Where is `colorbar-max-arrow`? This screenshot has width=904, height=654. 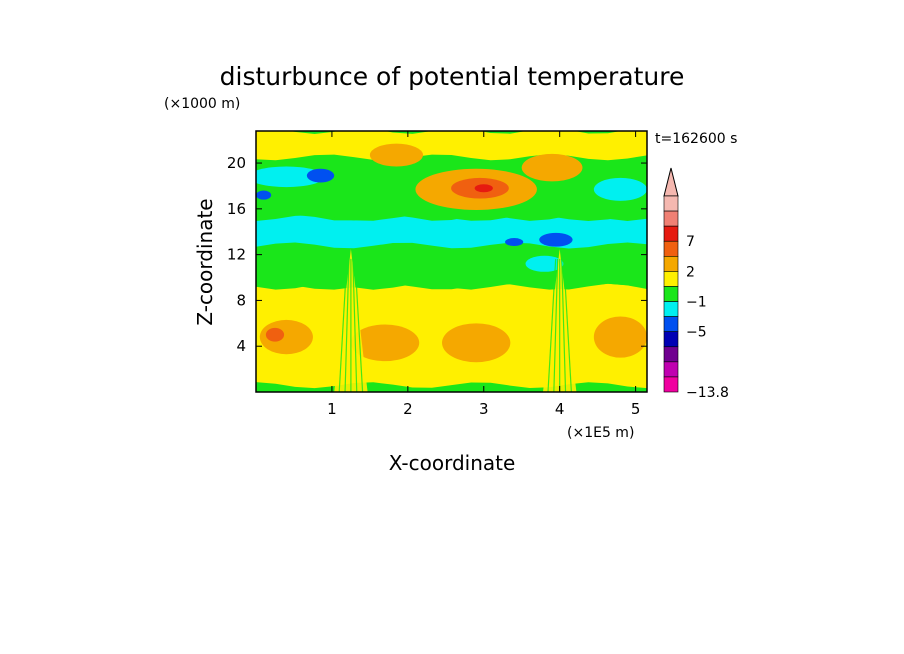 colorbar-max-arrow is located at coordinates (671, 182).